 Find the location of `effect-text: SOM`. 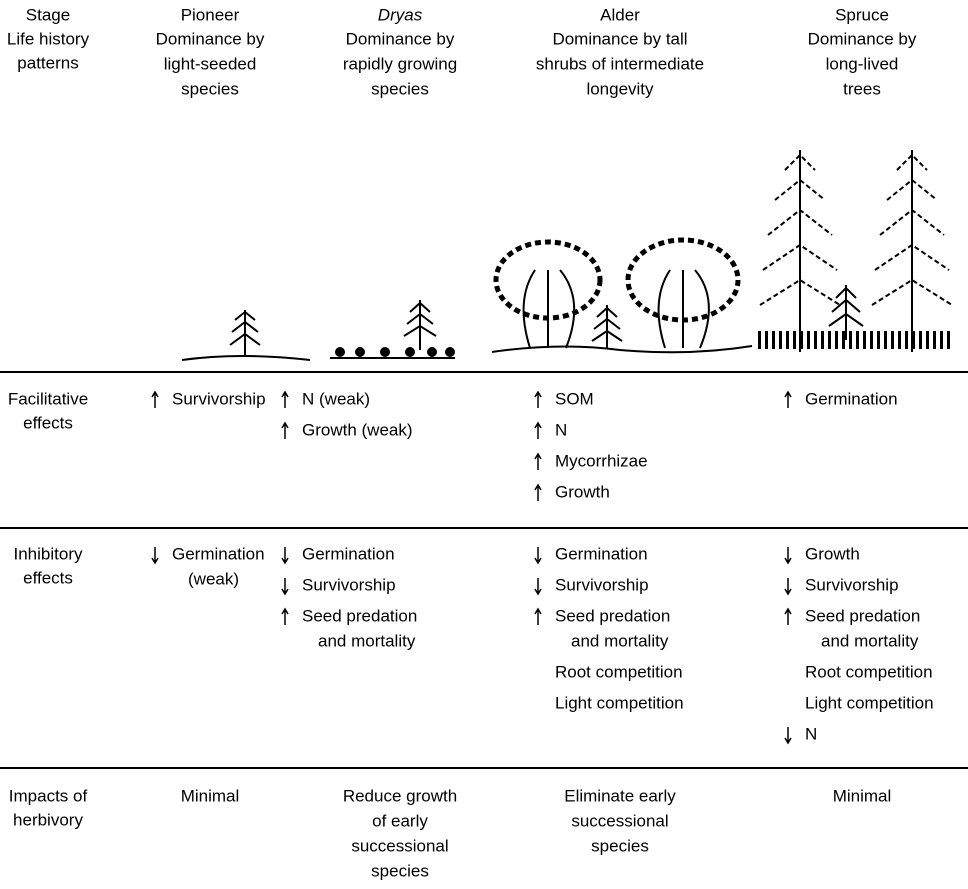

effect-text: SOM is located at coordinates (574, 398).